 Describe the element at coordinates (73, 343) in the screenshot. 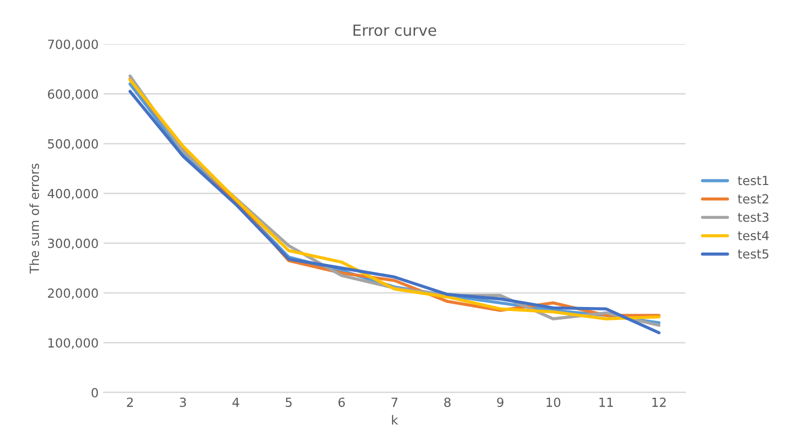

I see `y-tick-label: 100,000` at that location.